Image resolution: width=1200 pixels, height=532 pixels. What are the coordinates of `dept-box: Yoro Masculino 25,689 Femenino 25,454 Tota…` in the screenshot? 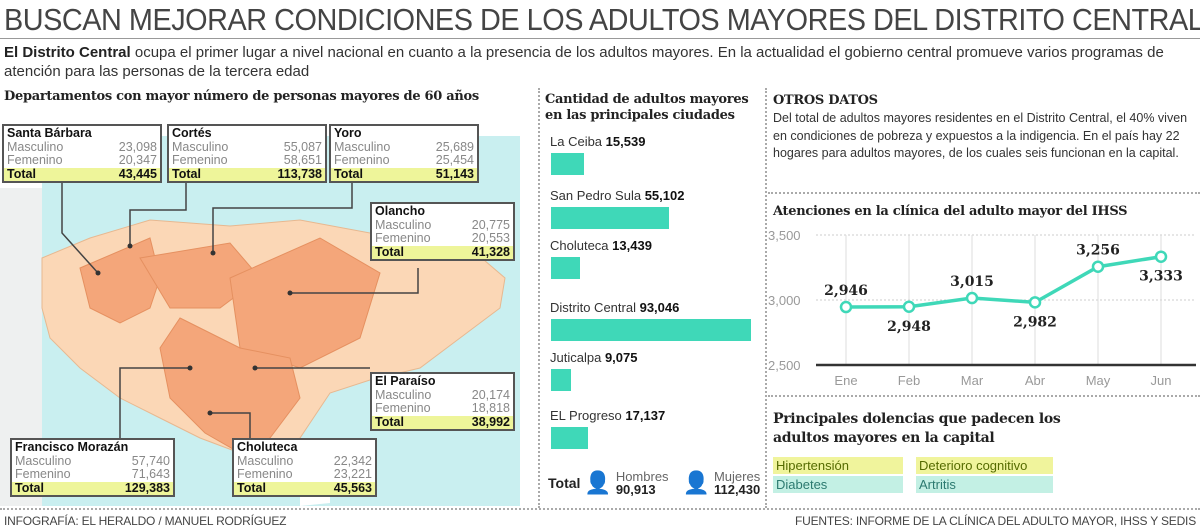 It's located at (404, 153).